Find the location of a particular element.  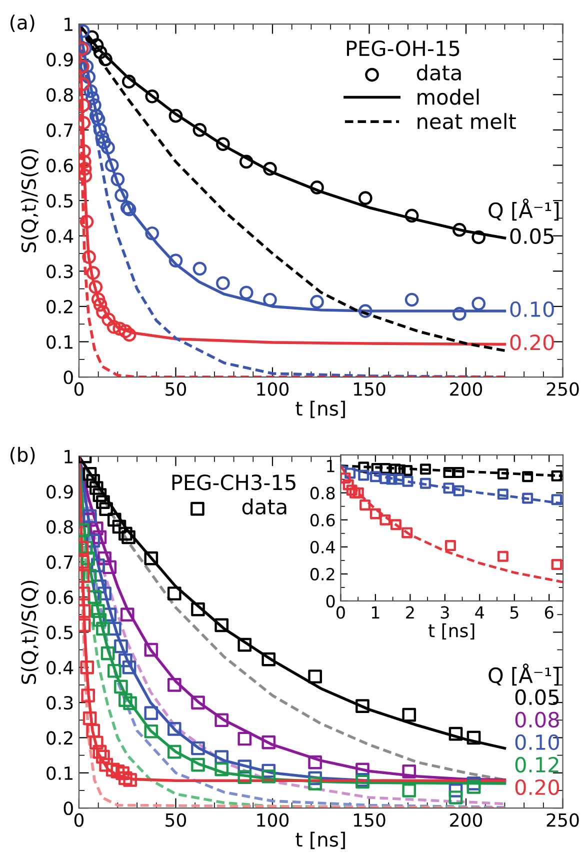

text: (a) is located at coordinates (22, 23).